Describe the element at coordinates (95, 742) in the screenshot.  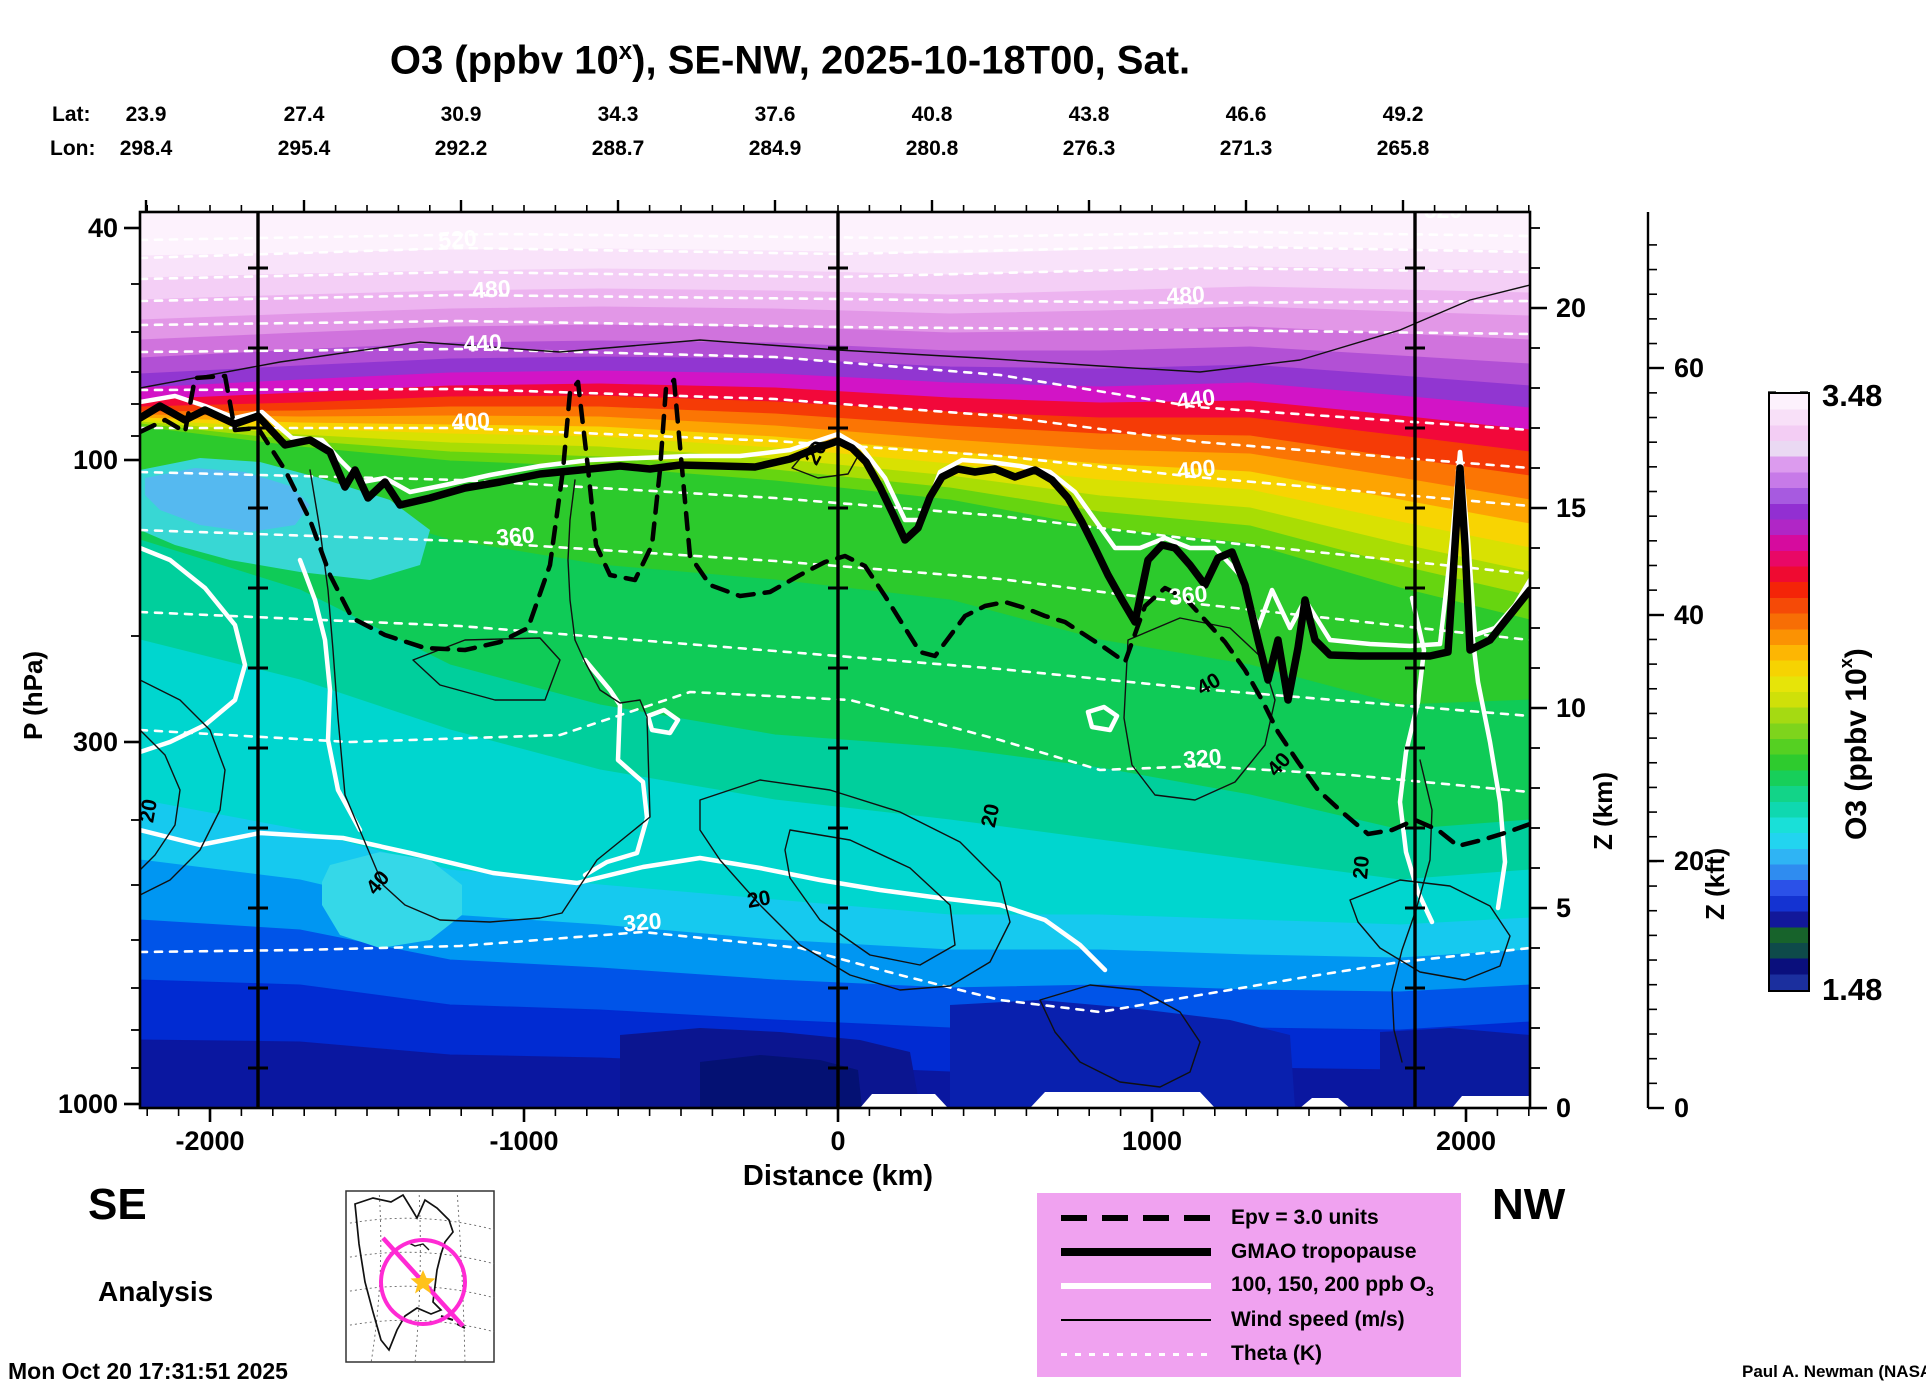
I see `pressure-tick-label: 300` at that location.